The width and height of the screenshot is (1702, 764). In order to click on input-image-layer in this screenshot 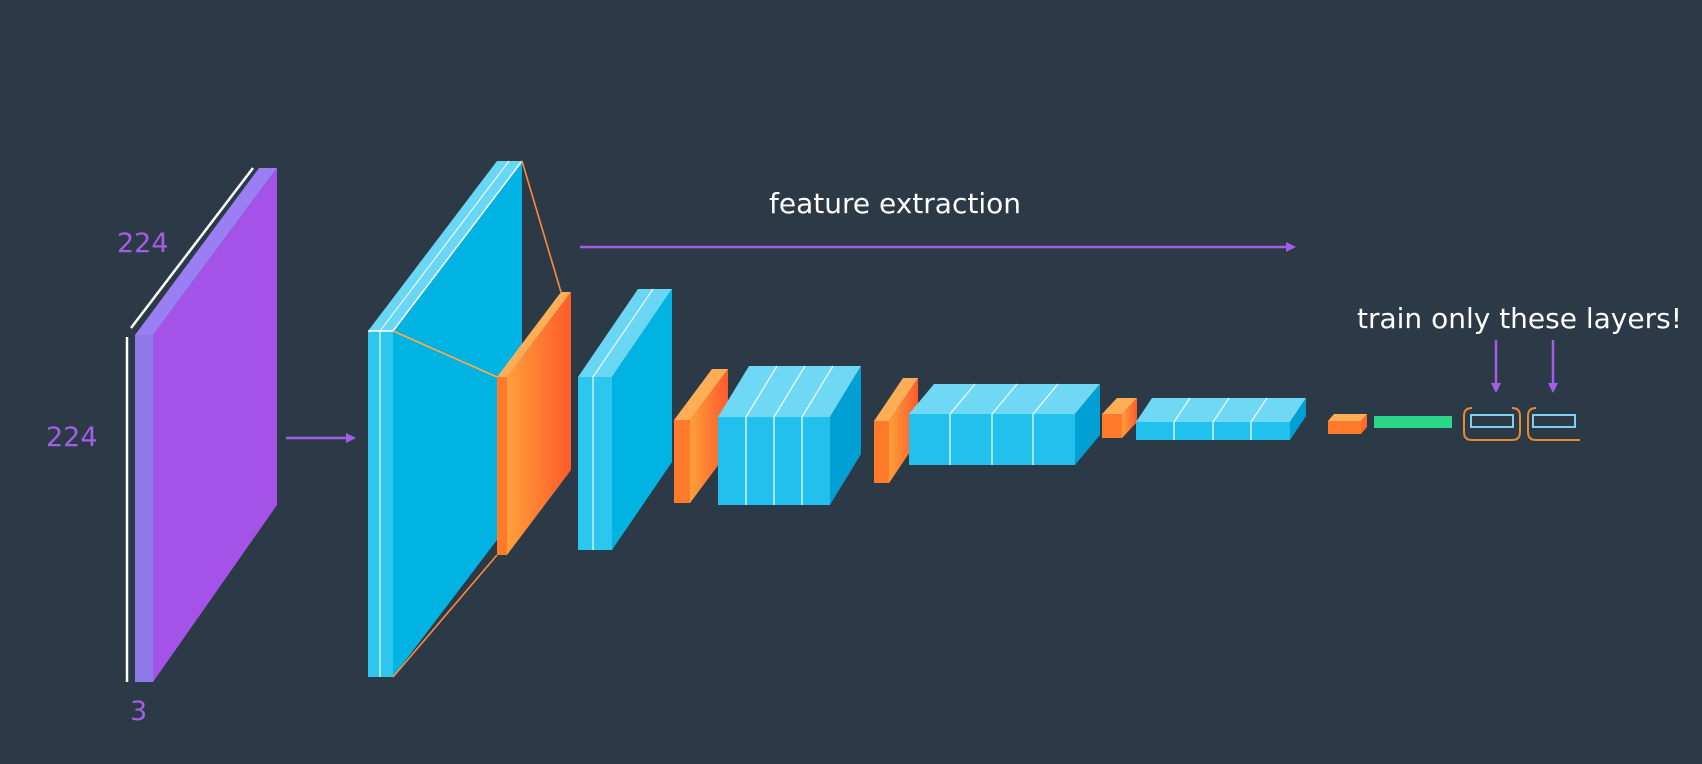, I will do `click(201, 424)`.